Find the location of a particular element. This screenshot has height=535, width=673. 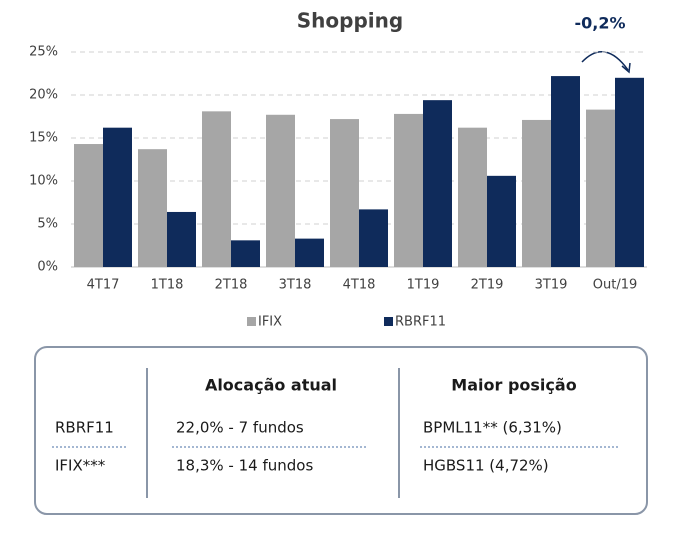

header: Alocação atual is located at coordinates (271, 385).